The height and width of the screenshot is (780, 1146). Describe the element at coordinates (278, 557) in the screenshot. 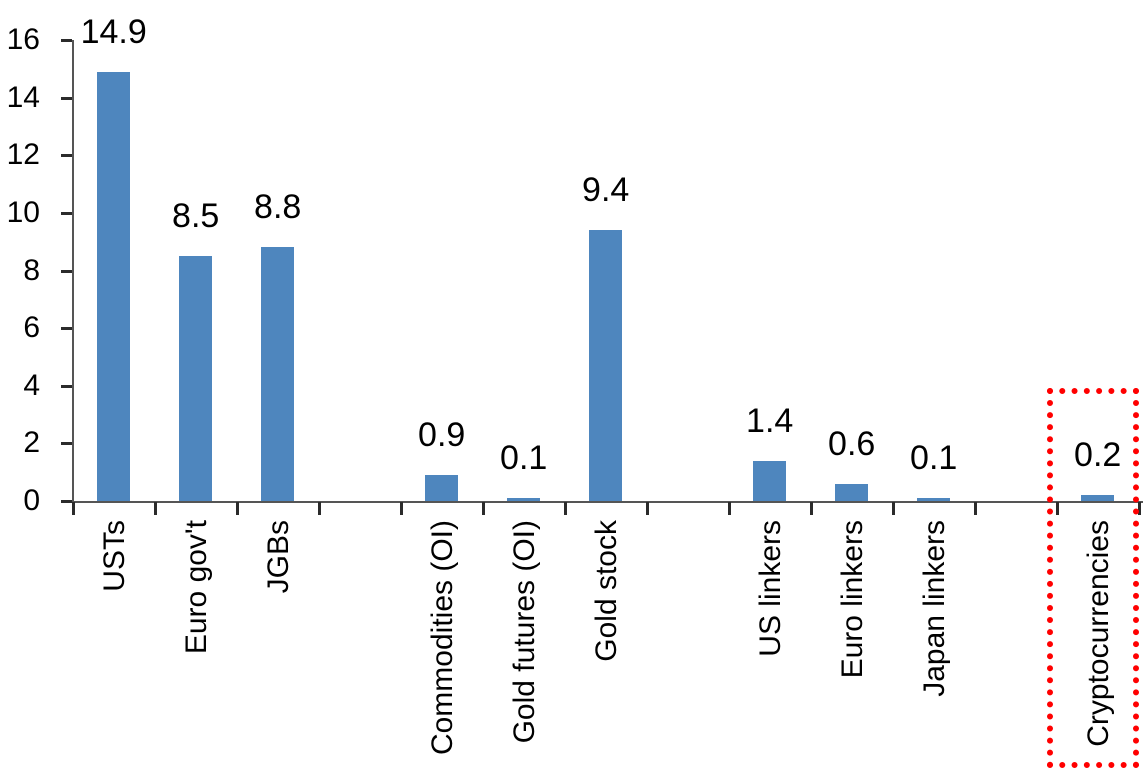

I see `category-label: JGBs` at that location.